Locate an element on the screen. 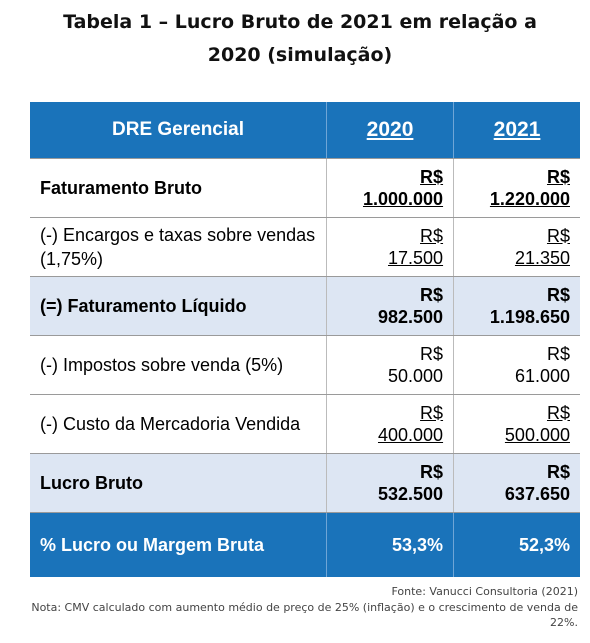 Image resolution: width=590 pixels, height=643 pixels. table-cell: R$ 1.198.650 is located at coordinates (516, 306).